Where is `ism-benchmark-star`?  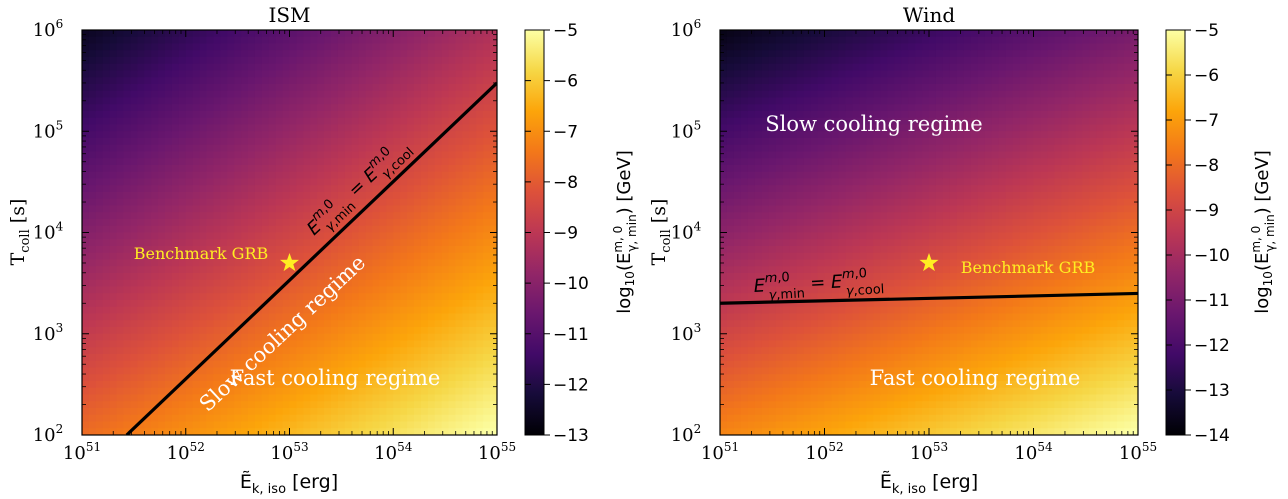 ism-benchmark-star is located at coordinates (289, 262).